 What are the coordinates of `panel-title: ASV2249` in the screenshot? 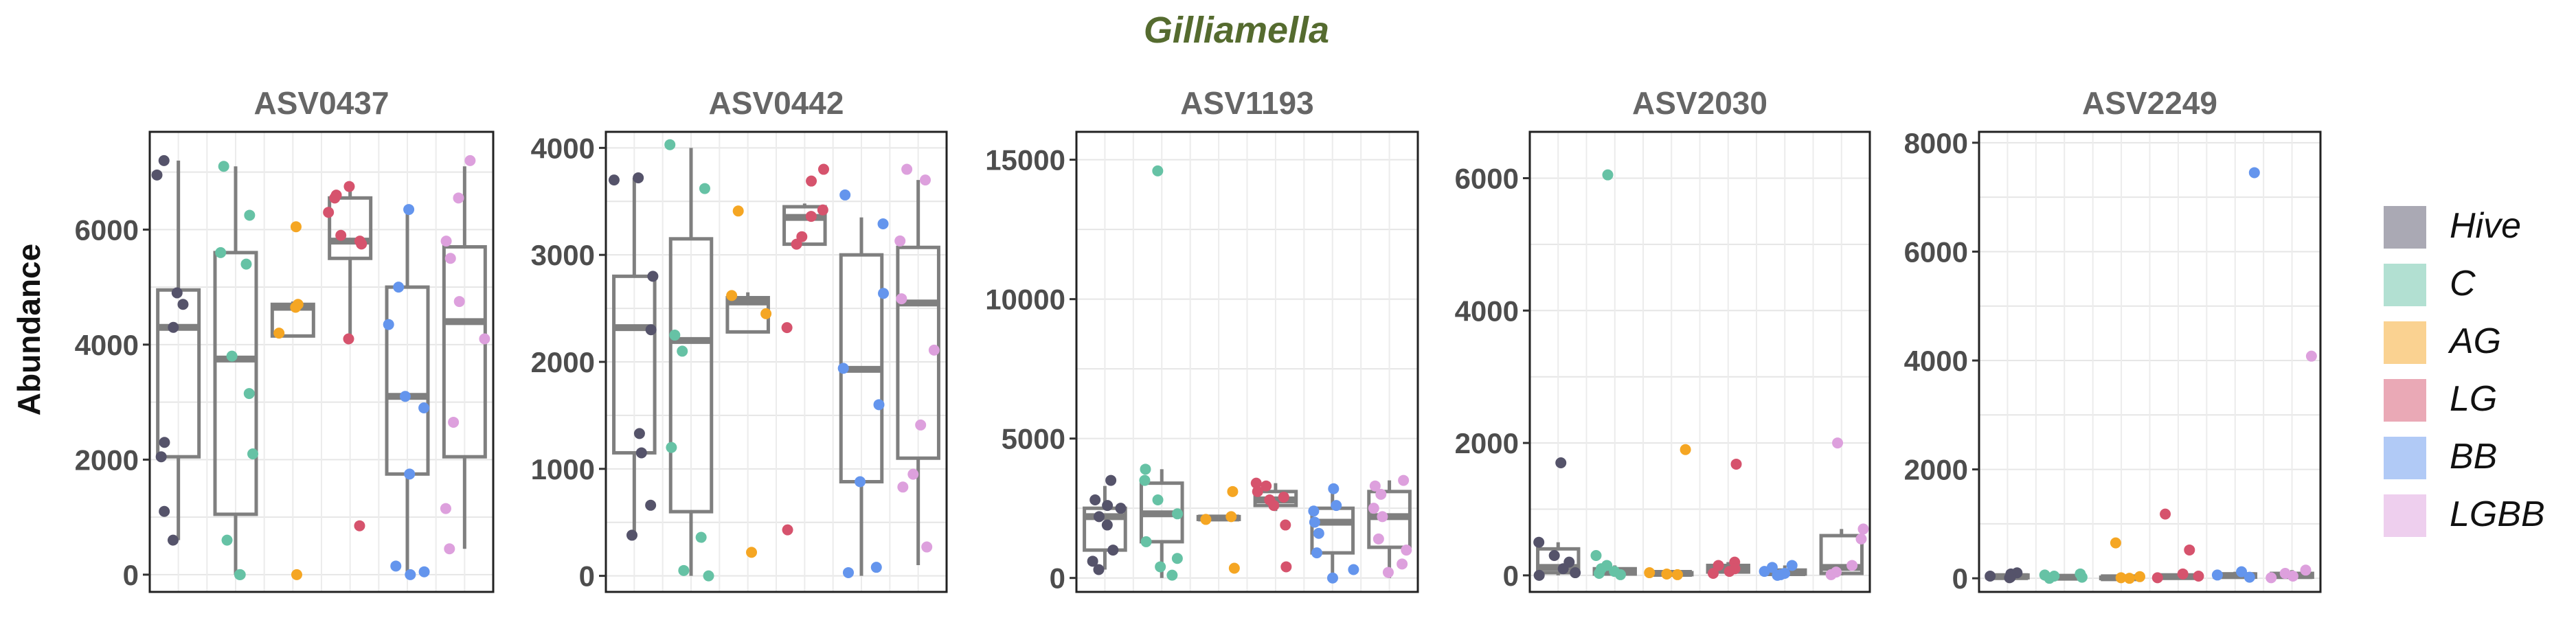 It's located at (2149, 103).